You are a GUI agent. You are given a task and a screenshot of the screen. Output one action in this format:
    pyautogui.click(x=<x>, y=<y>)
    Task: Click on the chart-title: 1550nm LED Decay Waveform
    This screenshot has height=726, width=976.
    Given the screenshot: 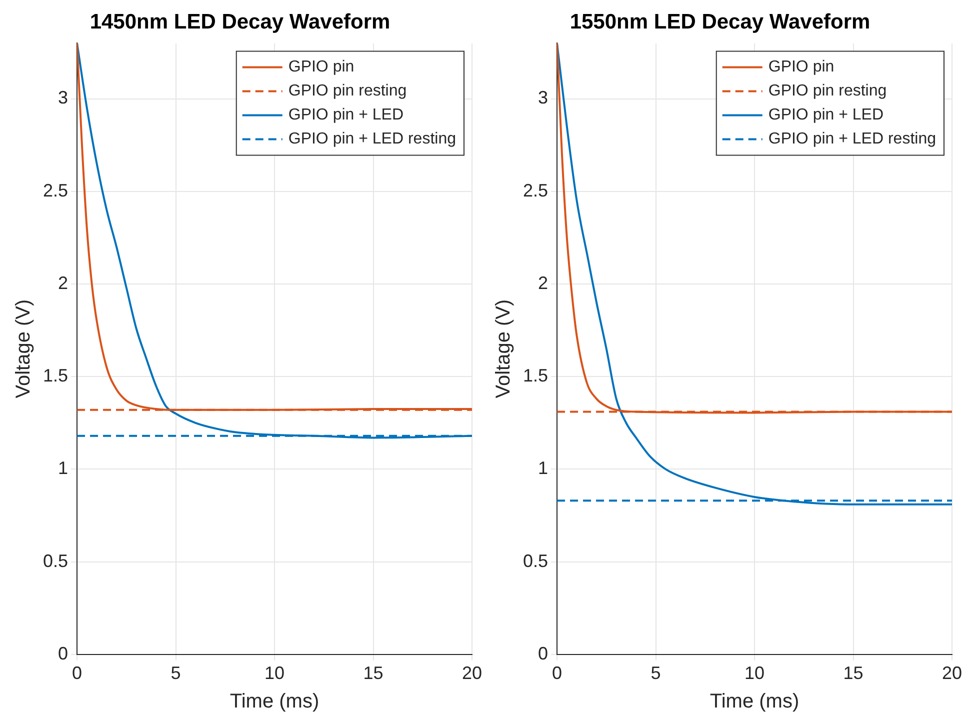 What is the action you would take?
    pyautogui.click(x=720, y=22)
    